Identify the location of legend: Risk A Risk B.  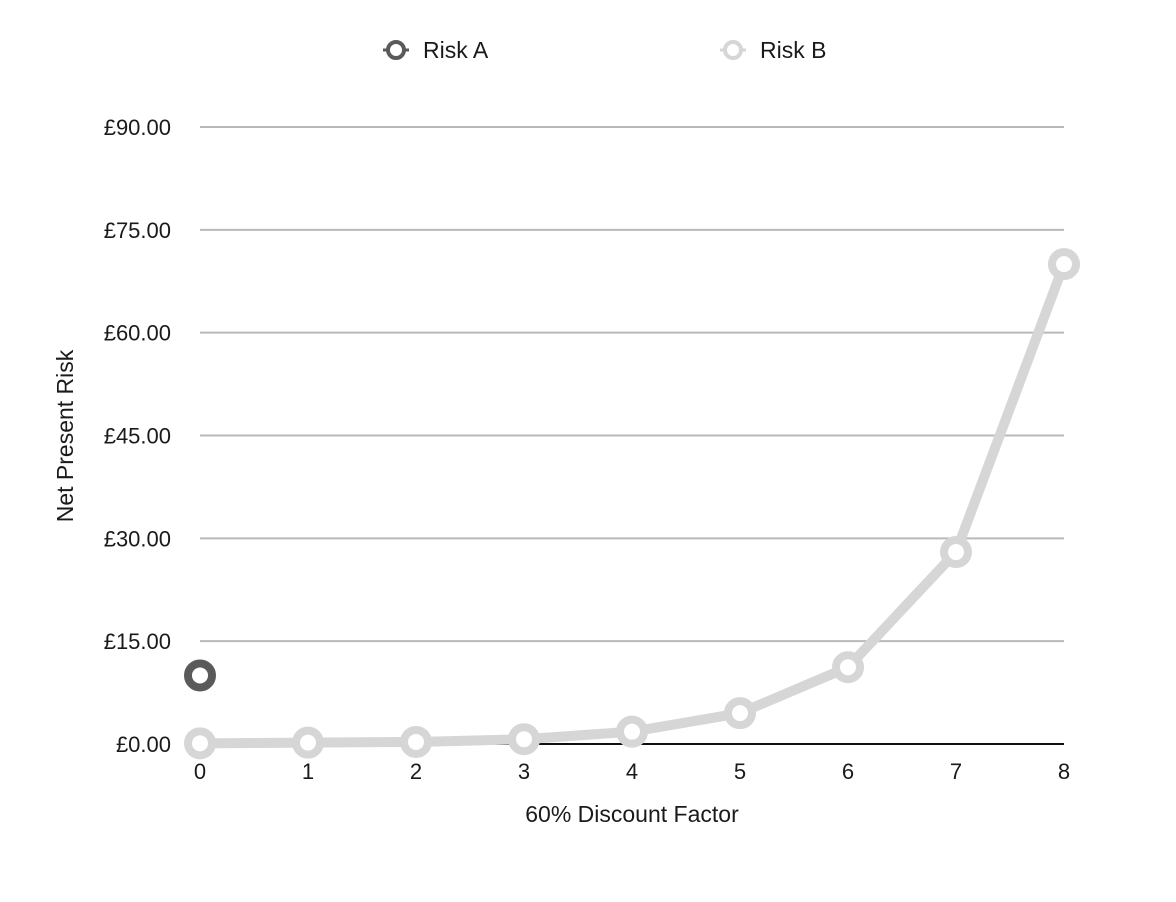
(604, 50).